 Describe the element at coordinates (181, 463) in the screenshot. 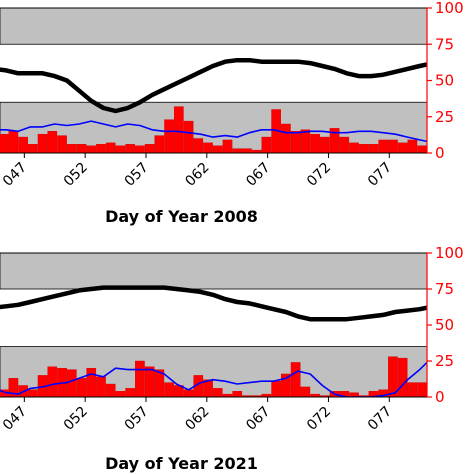

I see `x-axis-title: Day of Year 2021` at that location.